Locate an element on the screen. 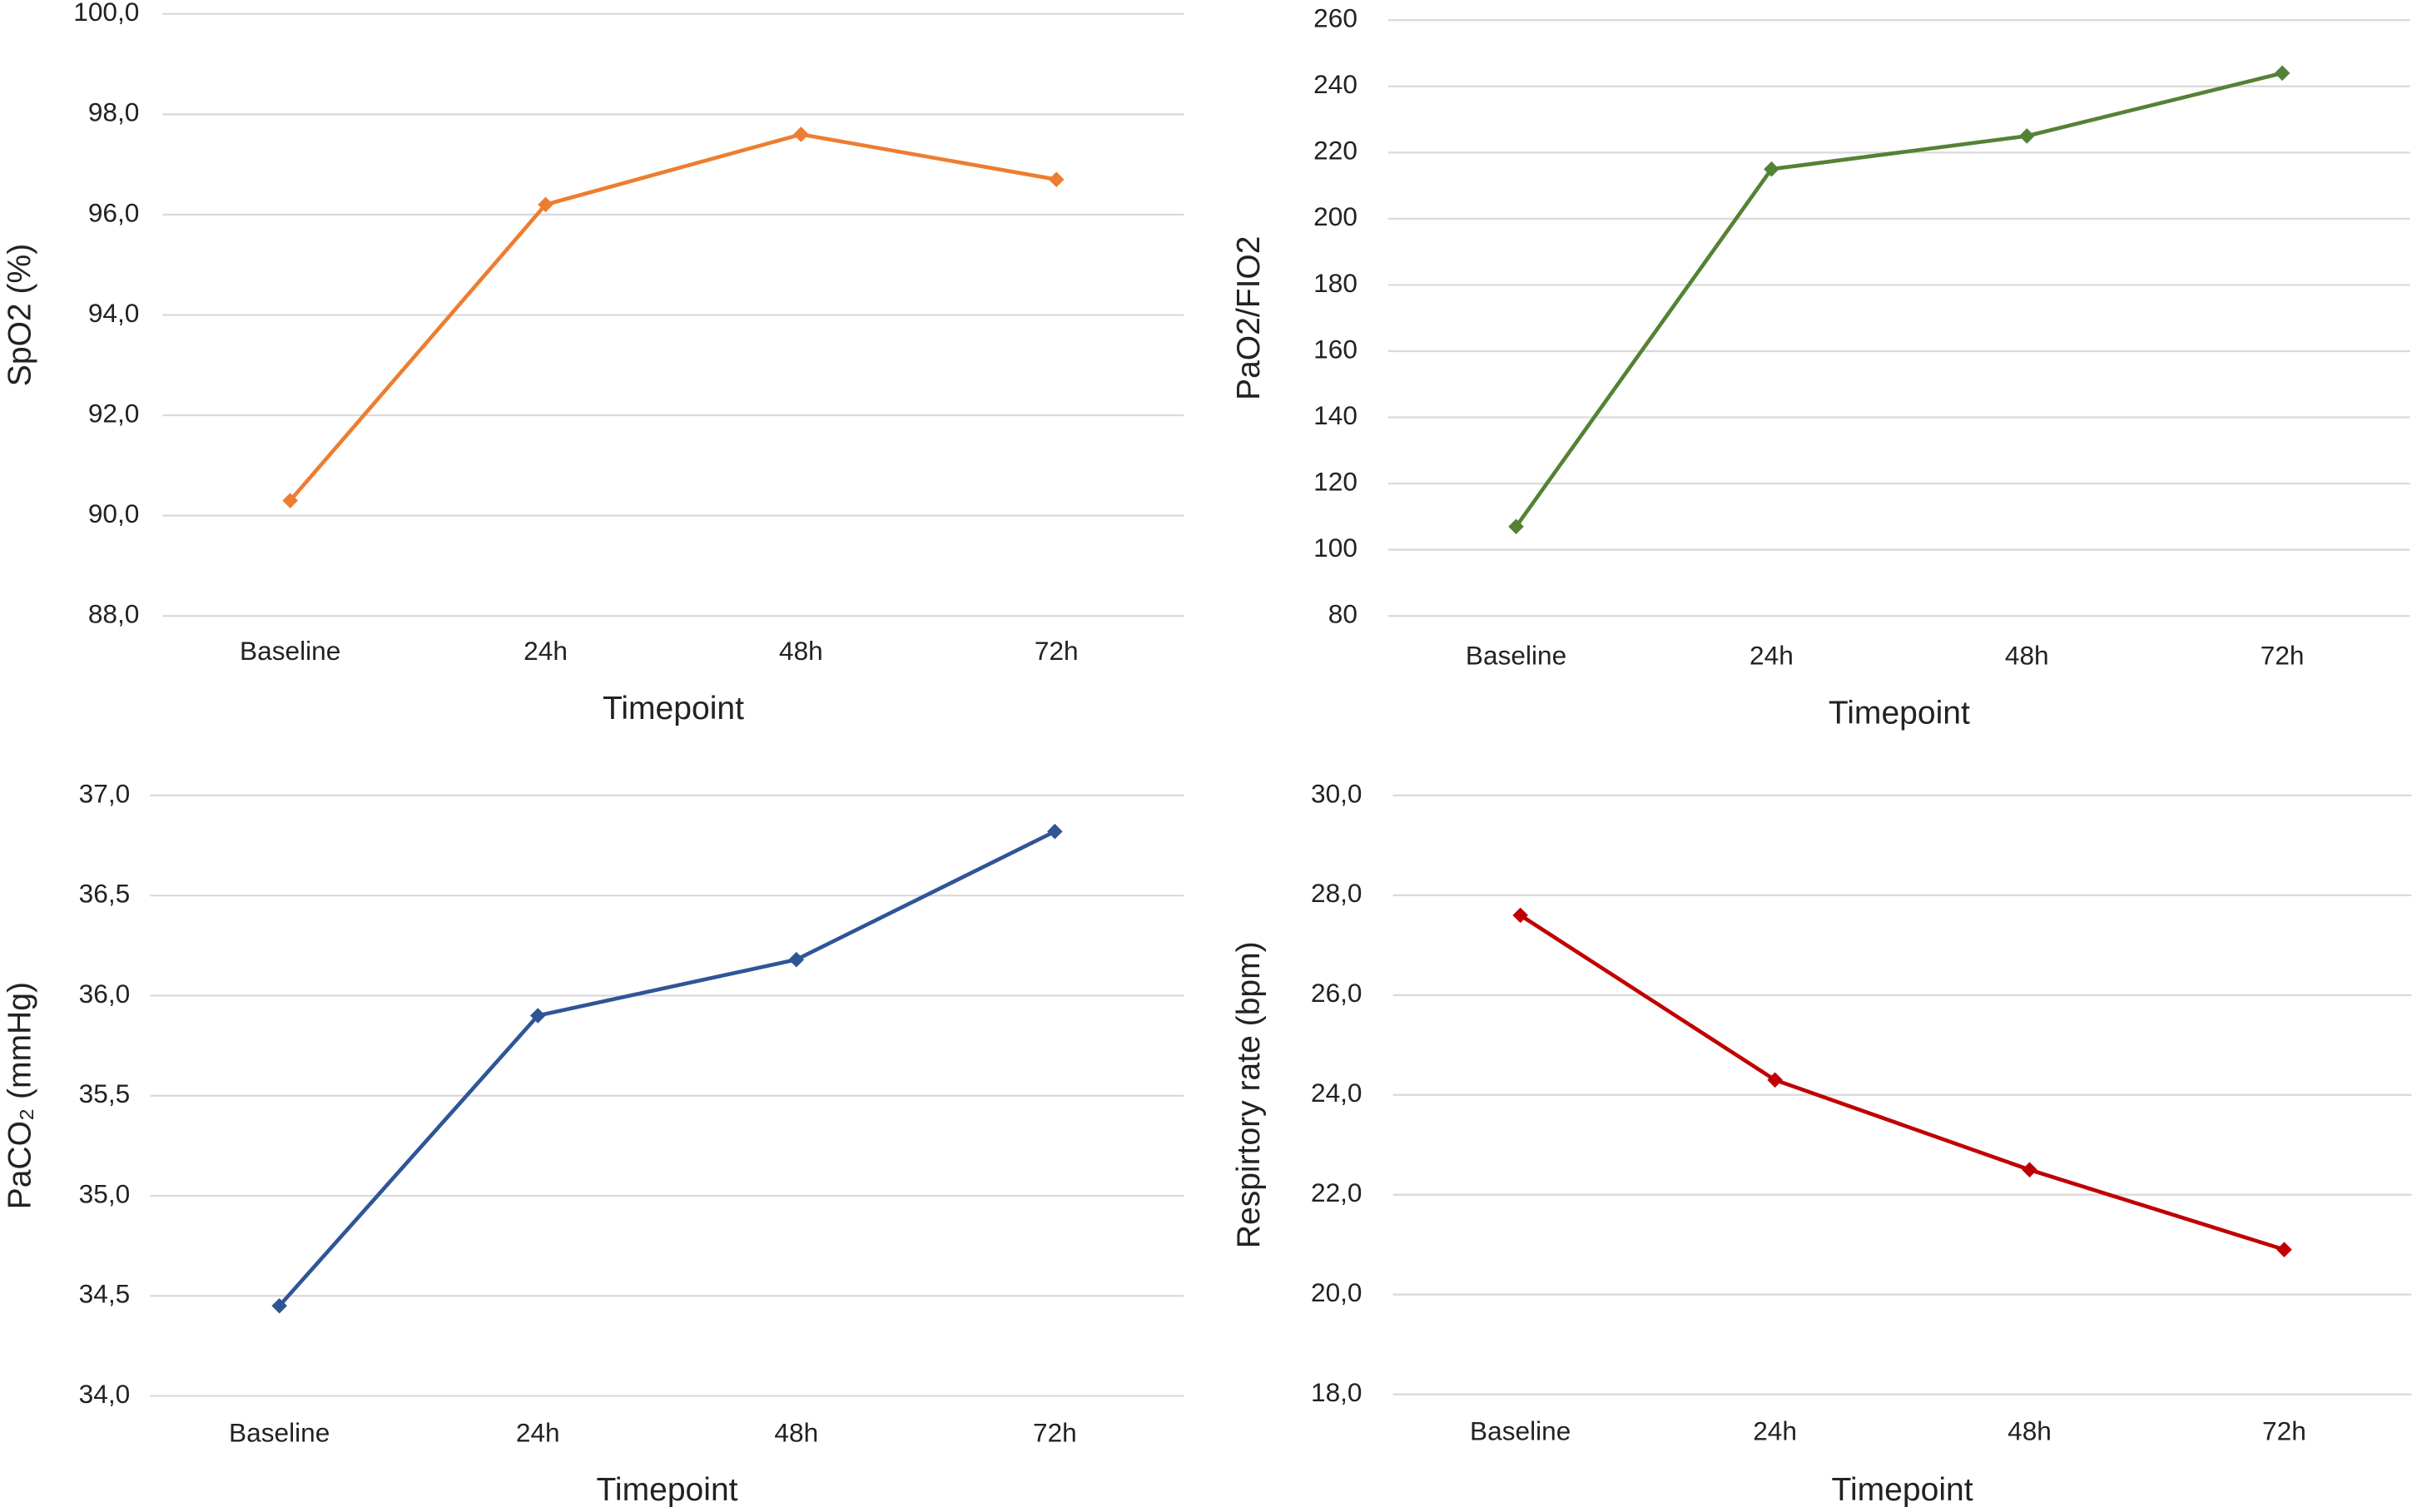 The image size is (2427, 1512). y-tick-label: 260 is located at coordinates (1335, 18).